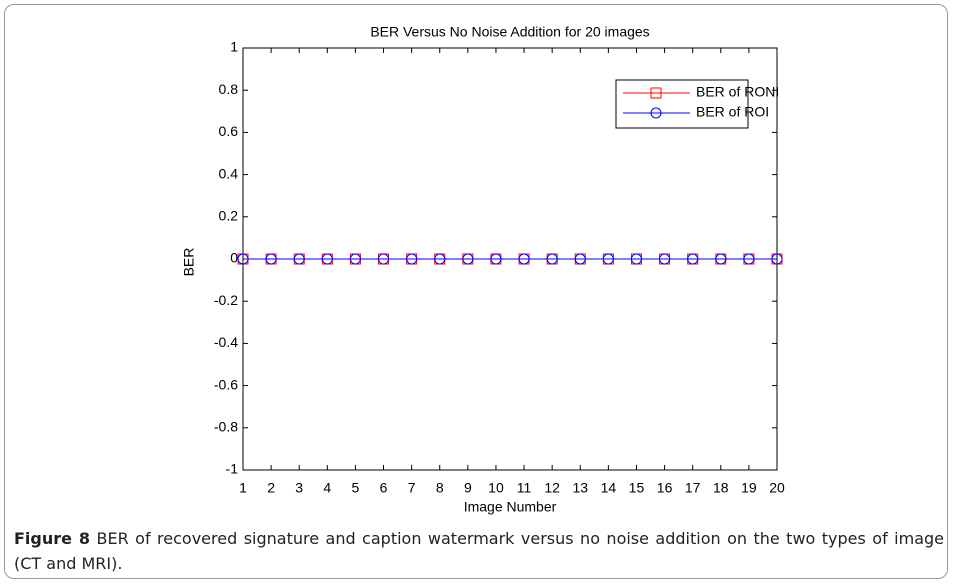 The height and width of the screenshot is (587, 956). Describe the element at coordinates (243, 488) in the screenshot. I see `x-tick-label: 1` at that location.